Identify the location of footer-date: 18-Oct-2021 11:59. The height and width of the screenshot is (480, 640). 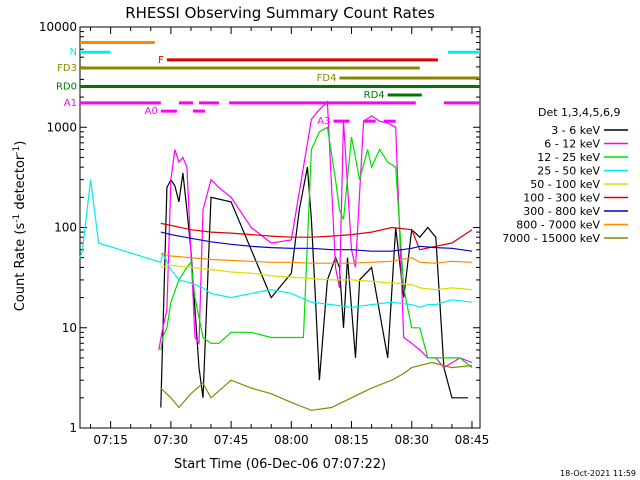
(598, 473).